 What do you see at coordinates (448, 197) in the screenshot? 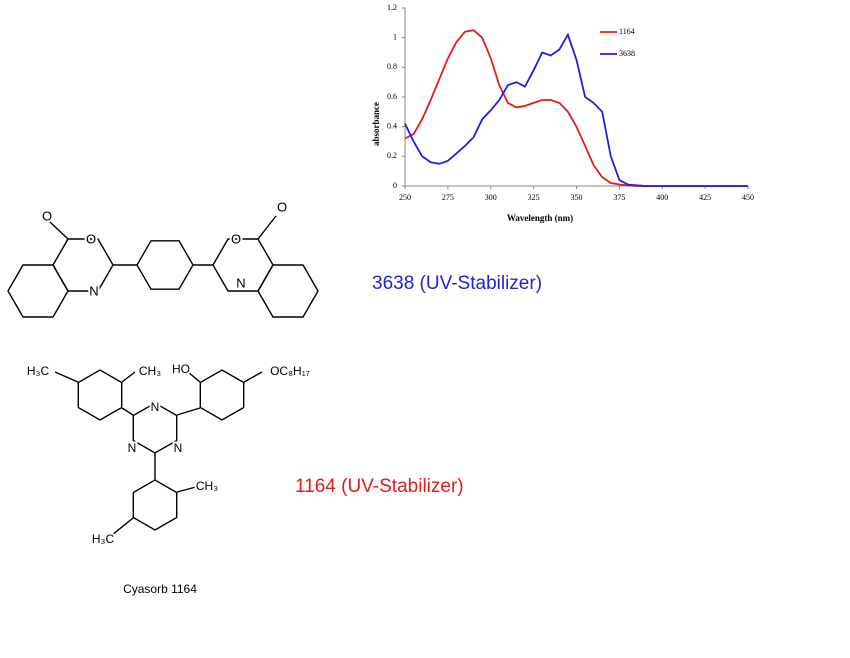
I see `x-tick-label: 275` at bounding box center [448, 197].